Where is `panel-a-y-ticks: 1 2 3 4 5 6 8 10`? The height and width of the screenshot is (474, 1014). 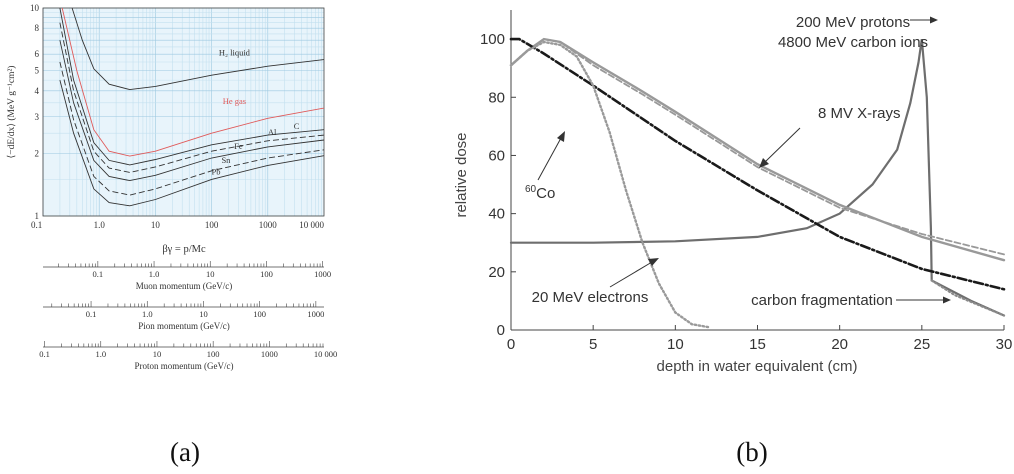 panel-a-y-ticks: 1 2 3 4 5 6 8 10 is located at coordinates (35, 112).